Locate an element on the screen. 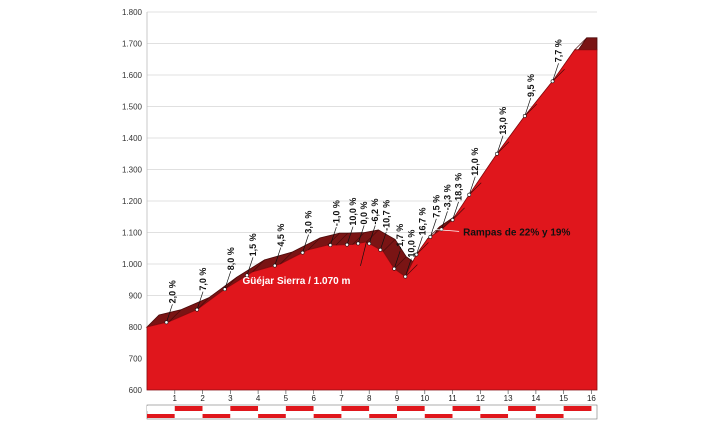 This screenshot has width=728, height=438. km-bar is located at coordinates (372, 412).